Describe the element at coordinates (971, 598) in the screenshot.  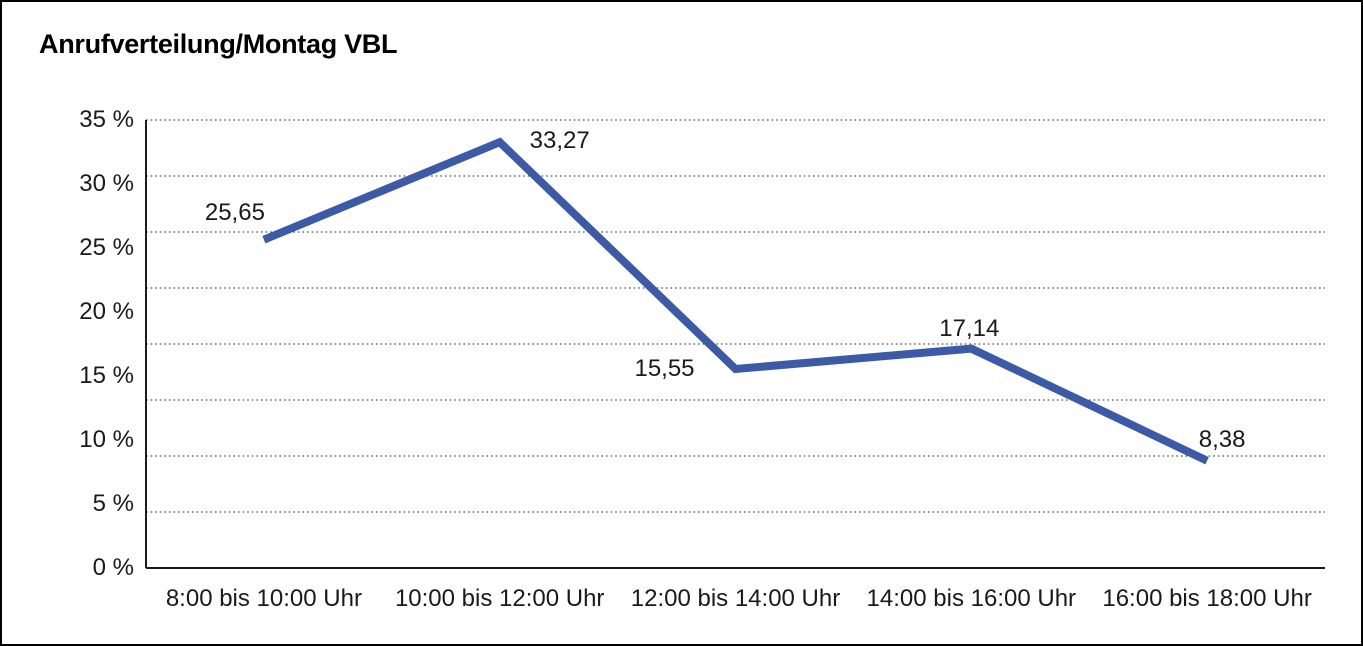
I see `x-axis-category-label: 14:00 bis 16:00 Uhr` at that location.